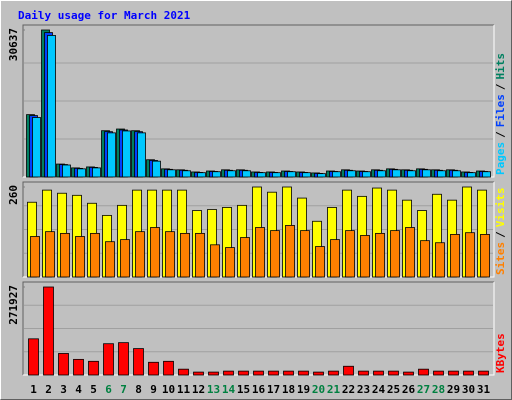 The width and height of the screenshot is (512, 400). What do you see at coordinates (500, 66) in the screenshot?
I see `legend-entry: Hits` at bounding box center [500, 66].